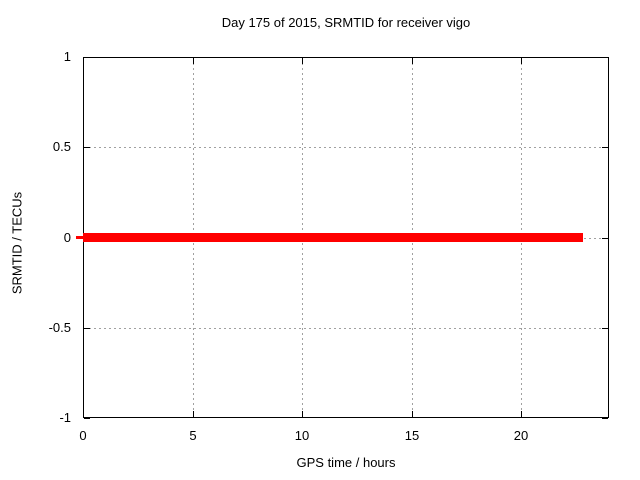  I want to click on gridline-y-0.5, so click(346, 147).